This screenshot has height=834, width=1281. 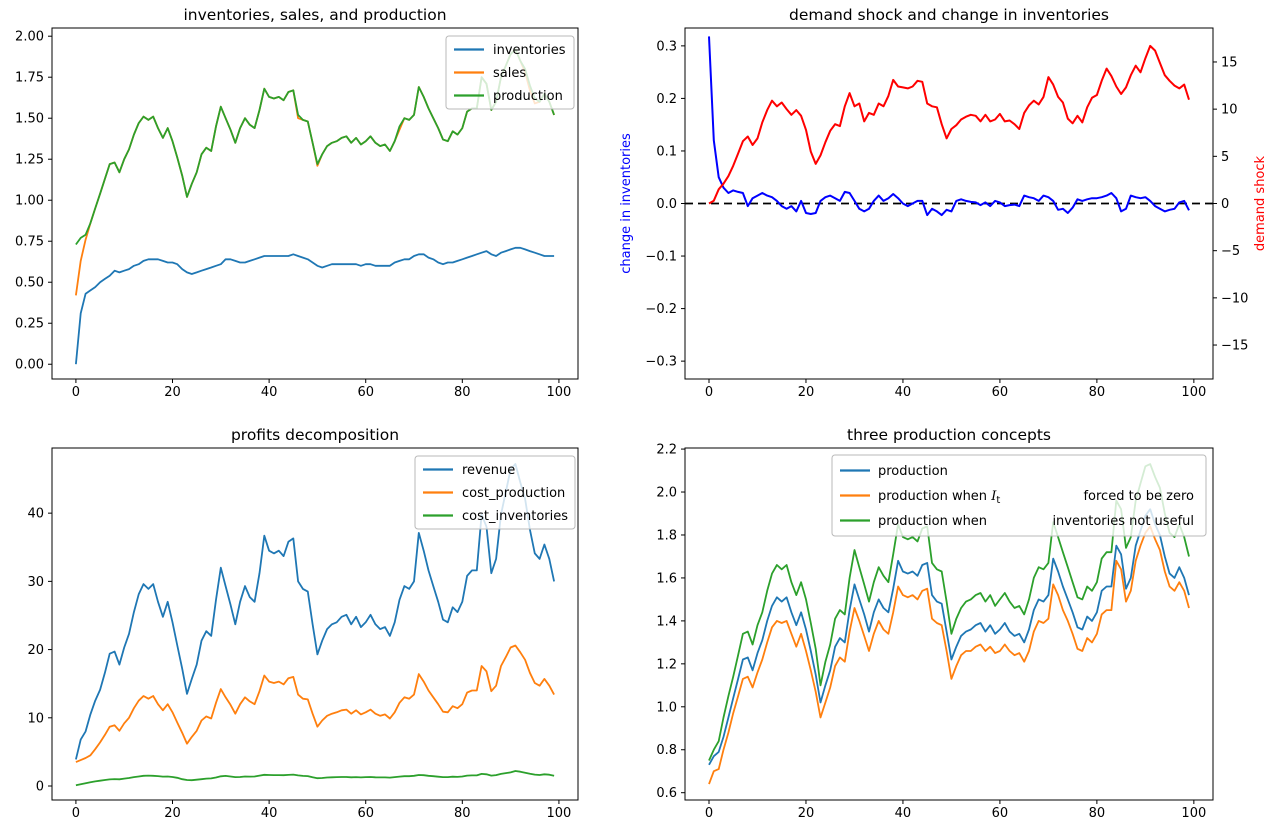 What do you see at coordinates (488, 470) in the screenshot?
I see `legend-label: revenue` at bounding box center [488, 470].